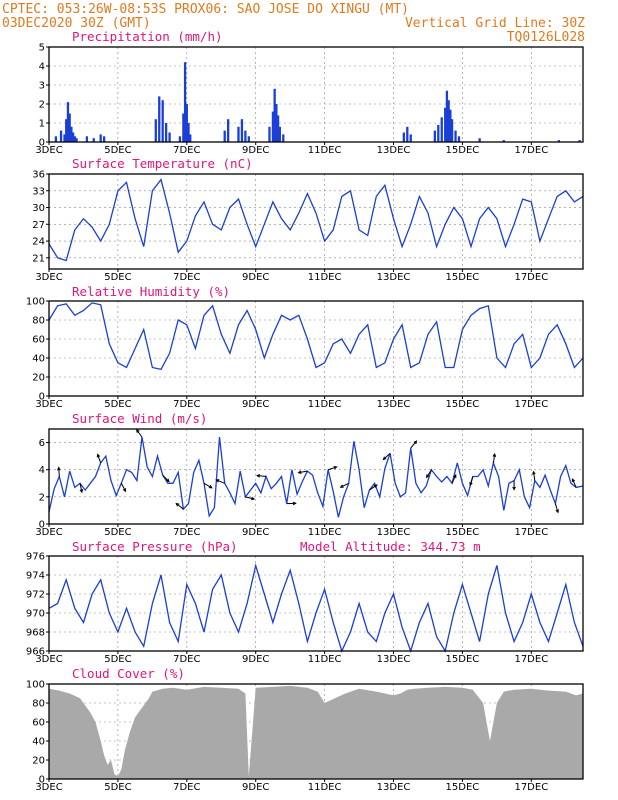 This screenshot has height=800, width=618. I want to click on cloud-xtick-label: 5DEC, so click(117, 787).